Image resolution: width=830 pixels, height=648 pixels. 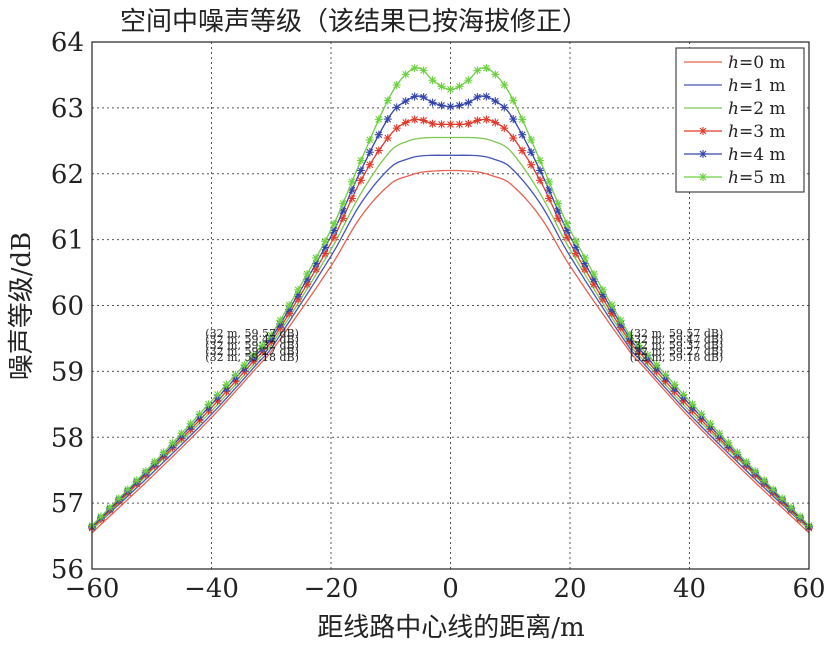 I want to click on x-tick-label: −20, so click(x=331, y=589).